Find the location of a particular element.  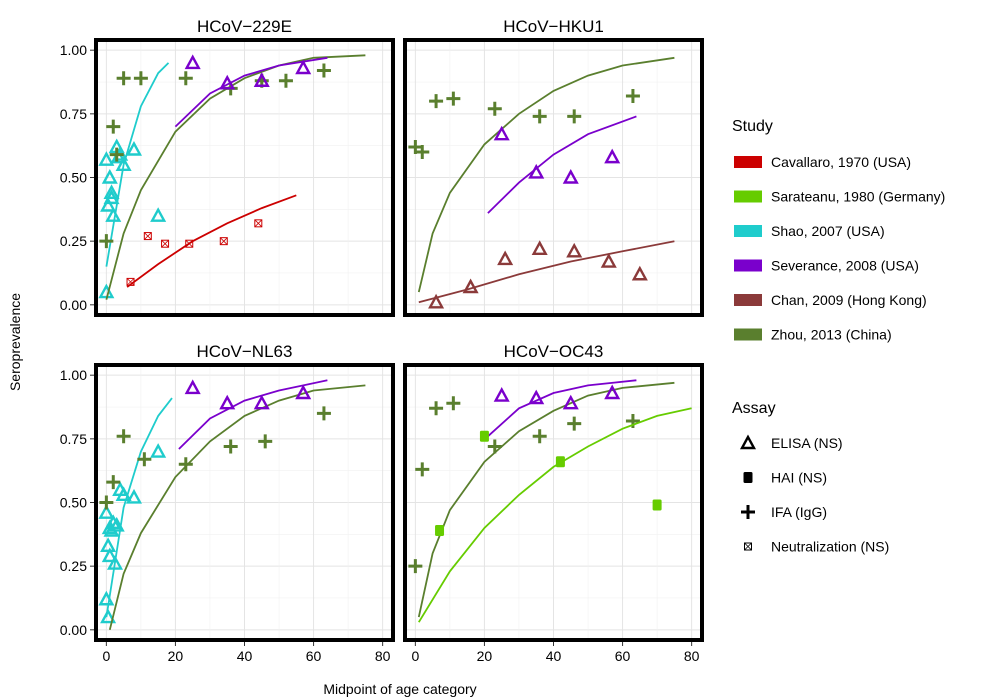

legend-label: Sarateanu, 1980 (Germany) is located at coordinates (858, 197).